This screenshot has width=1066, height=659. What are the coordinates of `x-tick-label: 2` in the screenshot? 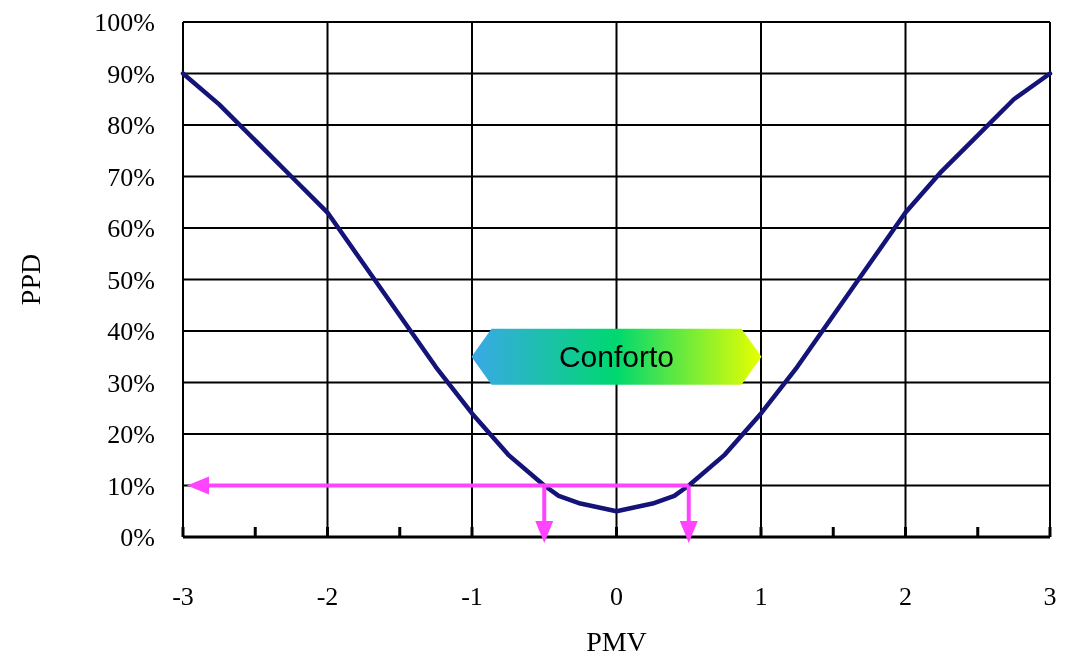 It's located at (905, 596).